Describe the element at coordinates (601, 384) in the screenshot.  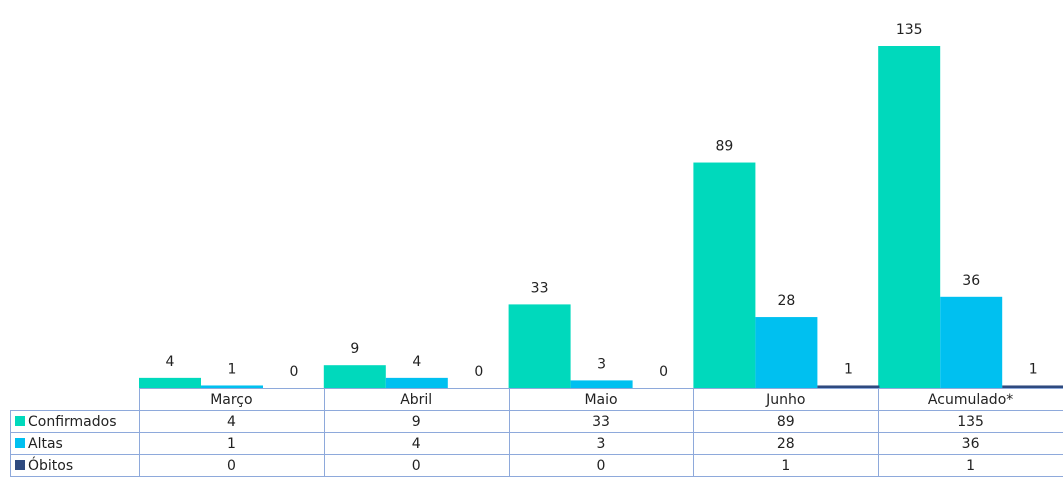
I see `bar-altas-maio` at that location.